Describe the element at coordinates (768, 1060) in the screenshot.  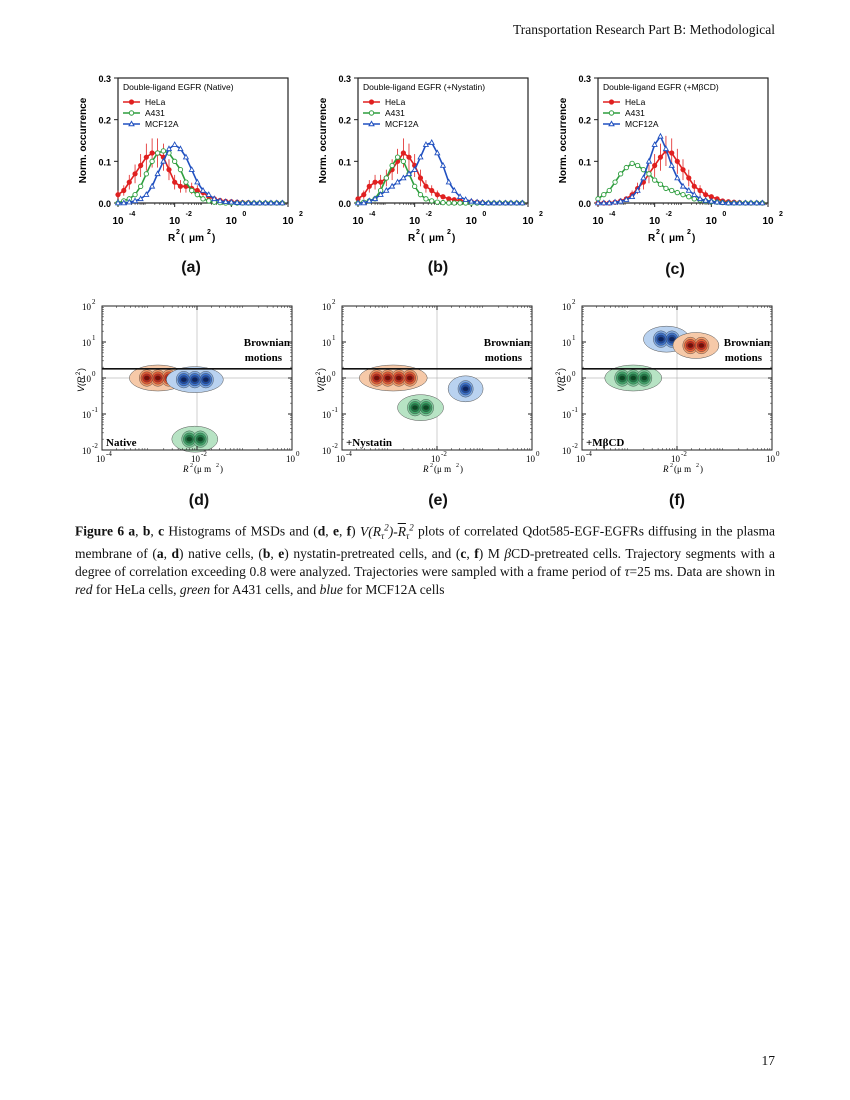
I see `page-number: 17` at that location.